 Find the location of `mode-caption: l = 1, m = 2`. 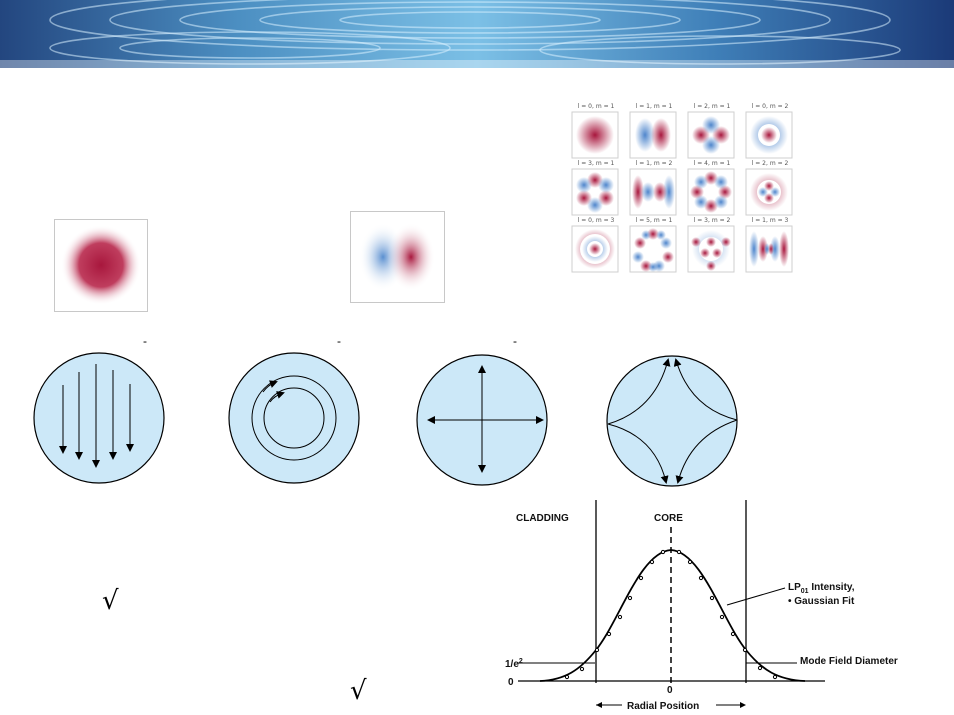

mode-caption: l = 1, m = 2 is located at coordinates (654, 163).